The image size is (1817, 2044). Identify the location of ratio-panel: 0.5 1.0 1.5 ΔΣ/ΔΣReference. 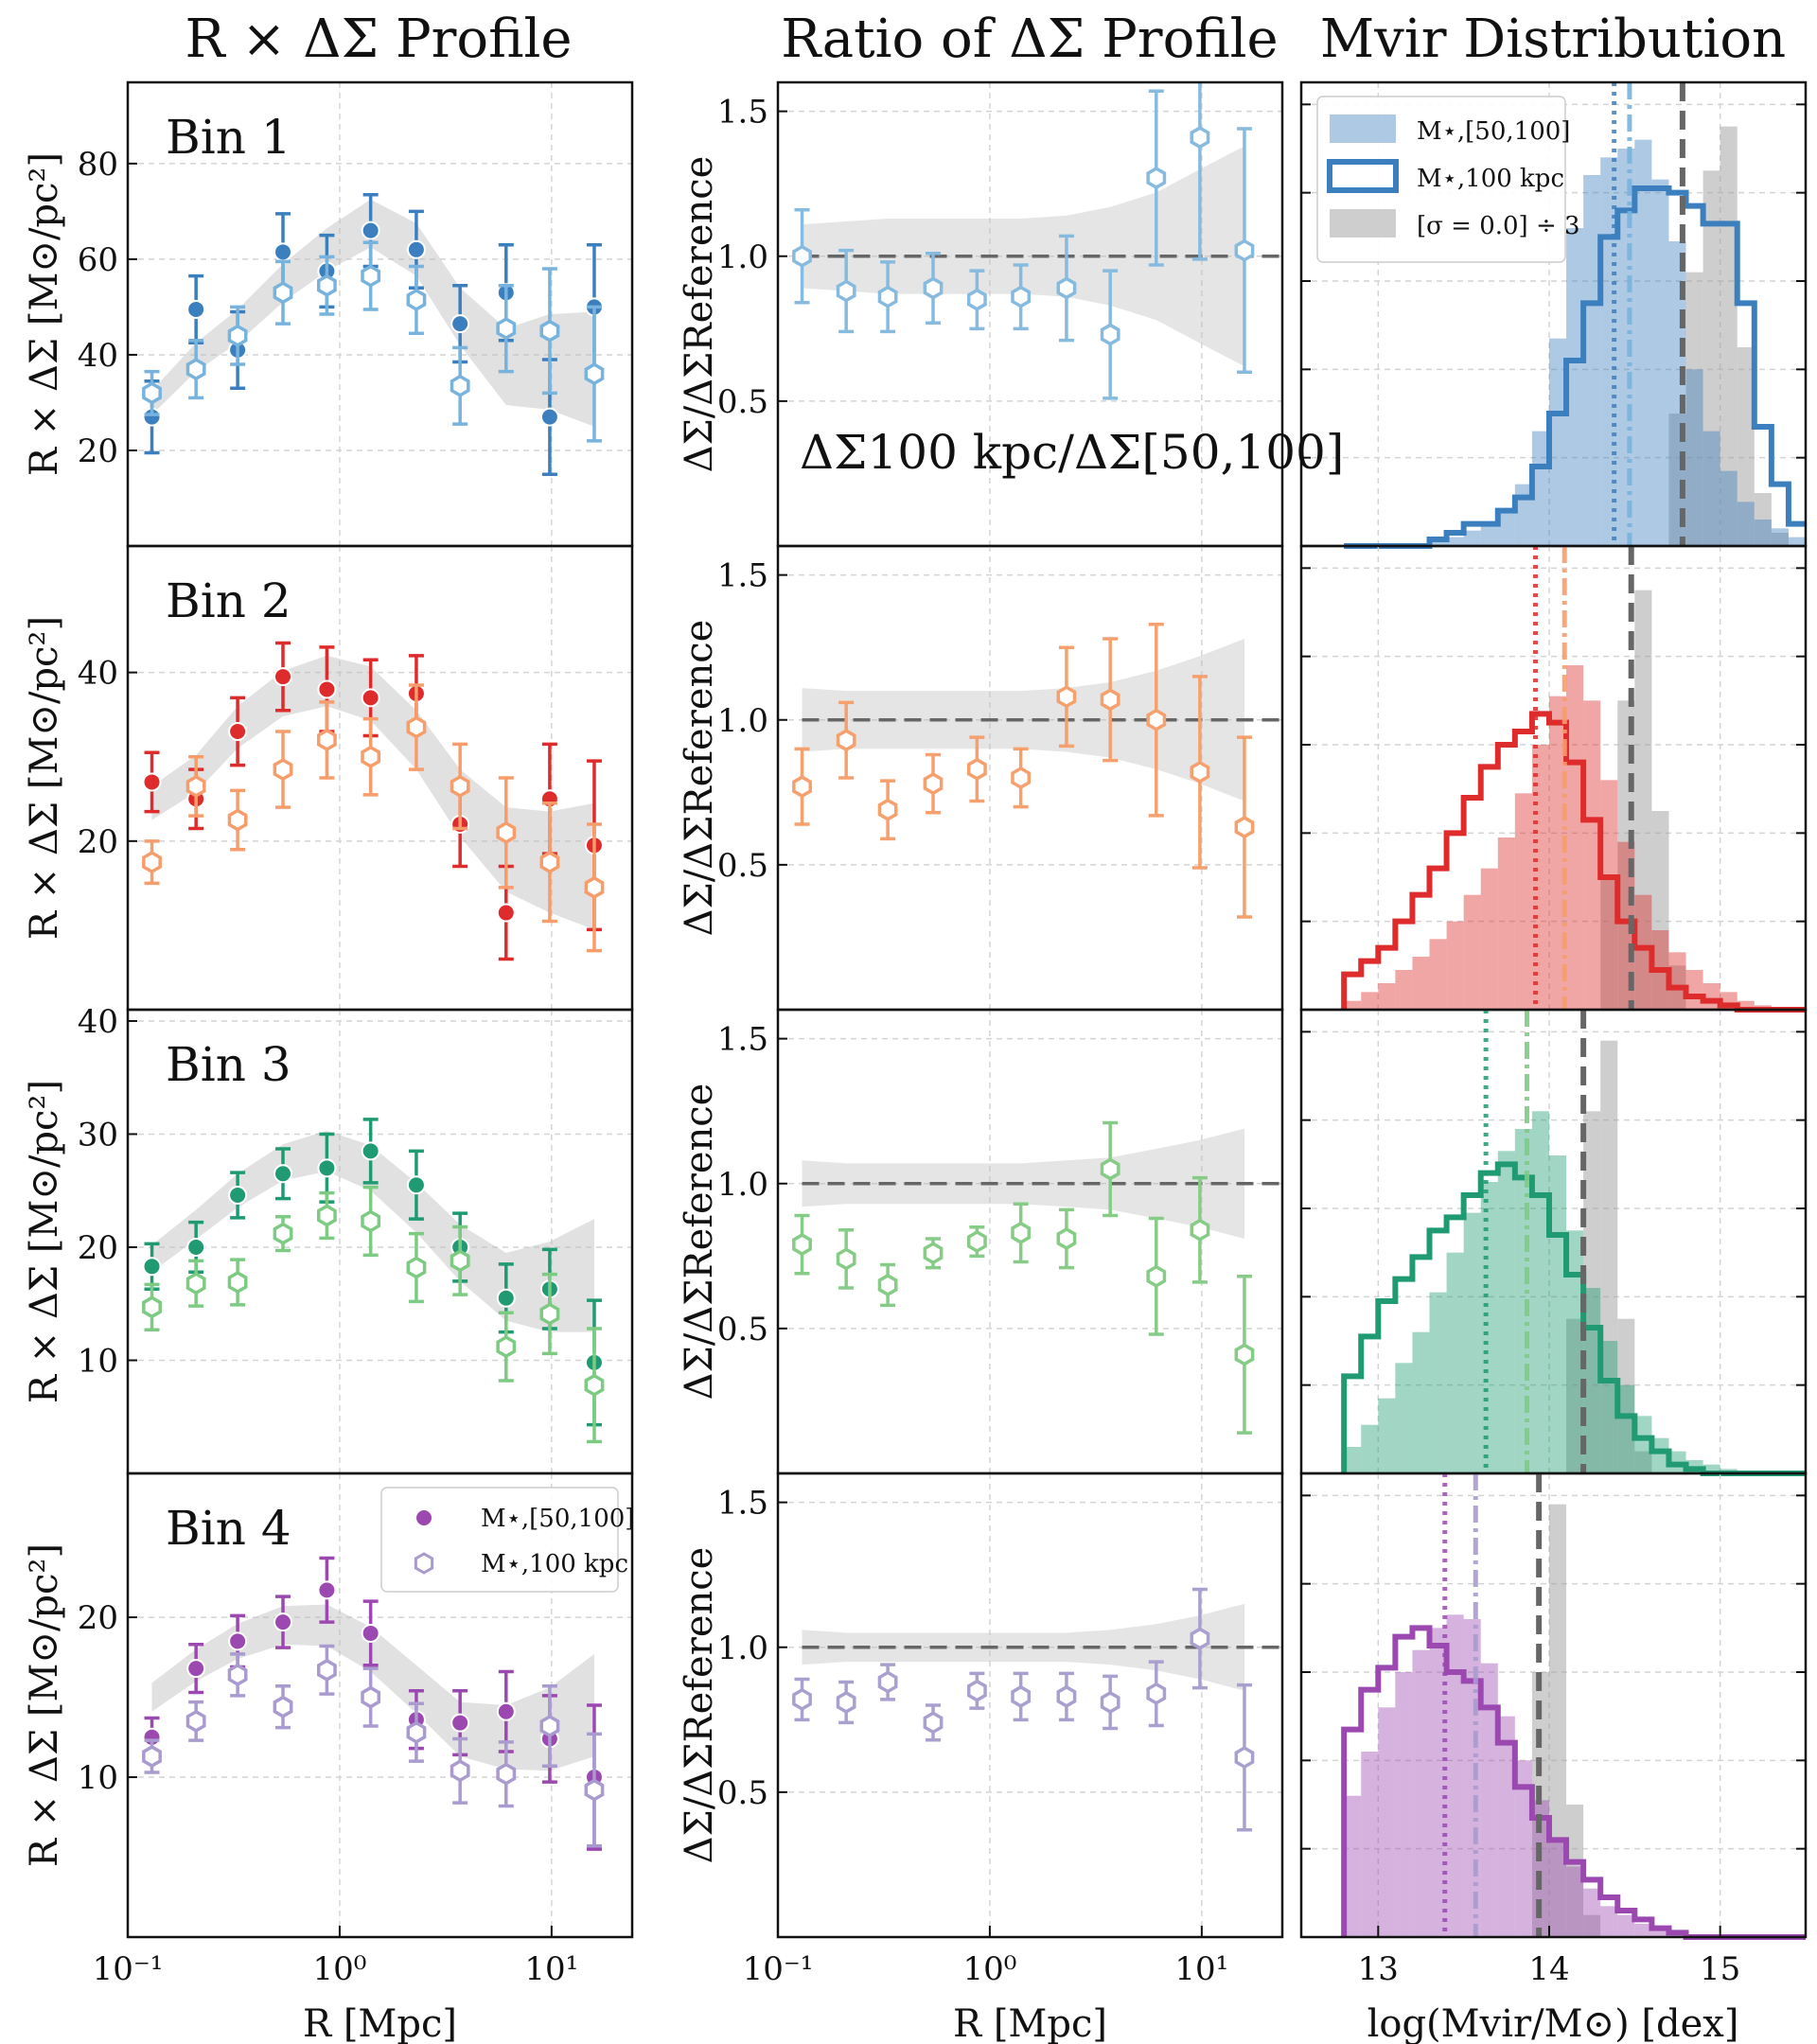
(981, 1241).